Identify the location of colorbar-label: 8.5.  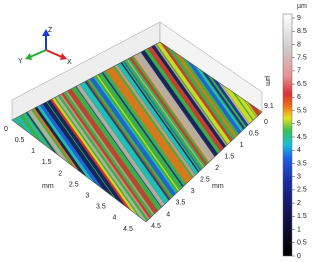
(302, 31).